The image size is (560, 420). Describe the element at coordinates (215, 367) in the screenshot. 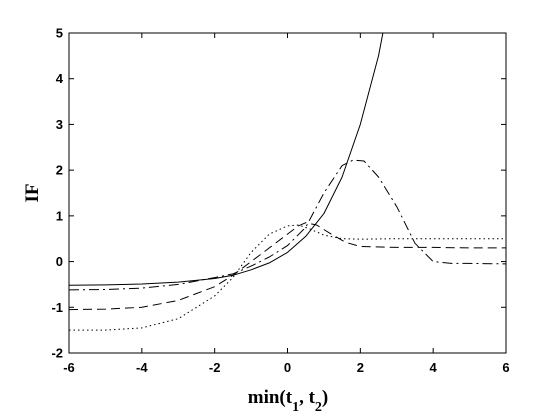

I see `x-tick-label: -2` at that location.